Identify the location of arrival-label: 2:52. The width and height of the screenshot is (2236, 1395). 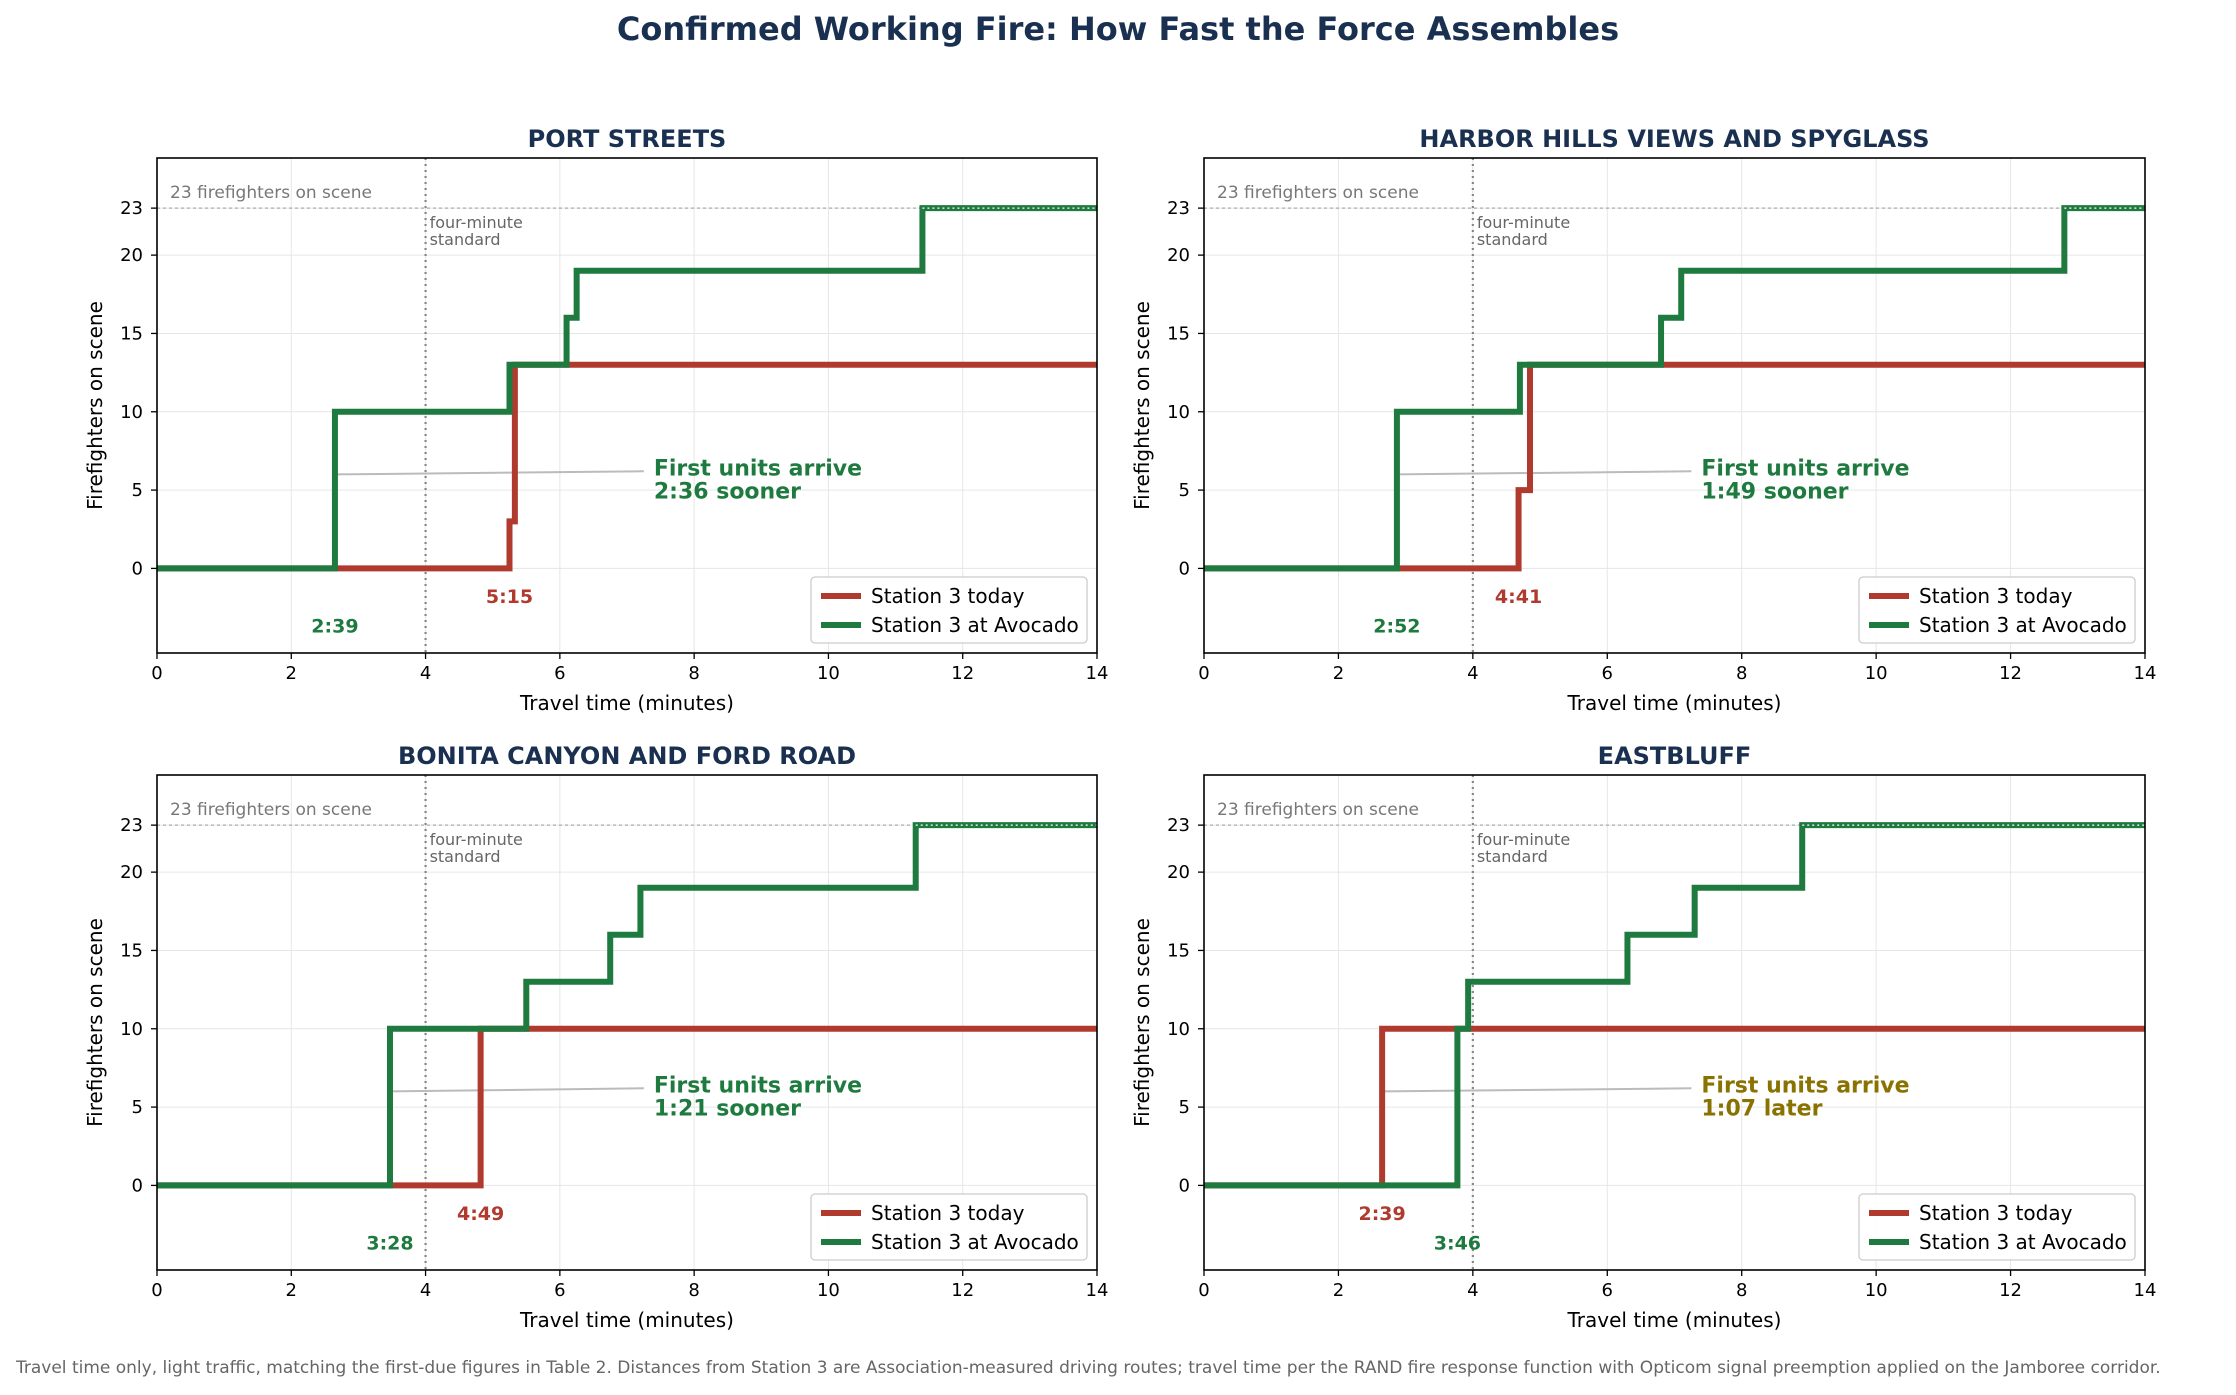
(1396, 627).